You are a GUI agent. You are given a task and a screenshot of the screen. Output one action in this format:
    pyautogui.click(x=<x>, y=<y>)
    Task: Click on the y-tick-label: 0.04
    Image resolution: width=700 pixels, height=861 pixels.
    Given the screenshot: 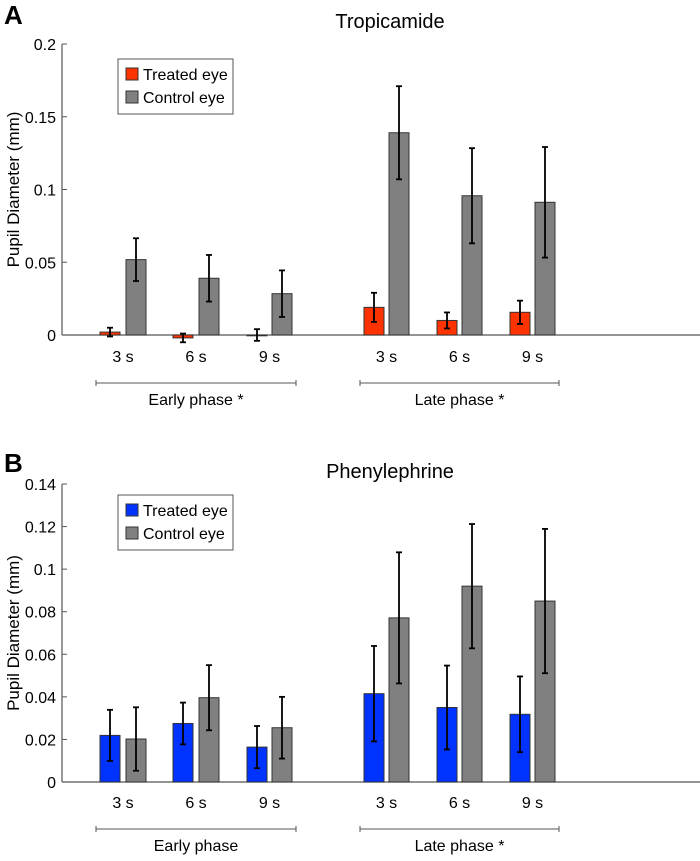 What is the action you would take?
    pyautogui.click(x=40, y=698)
    